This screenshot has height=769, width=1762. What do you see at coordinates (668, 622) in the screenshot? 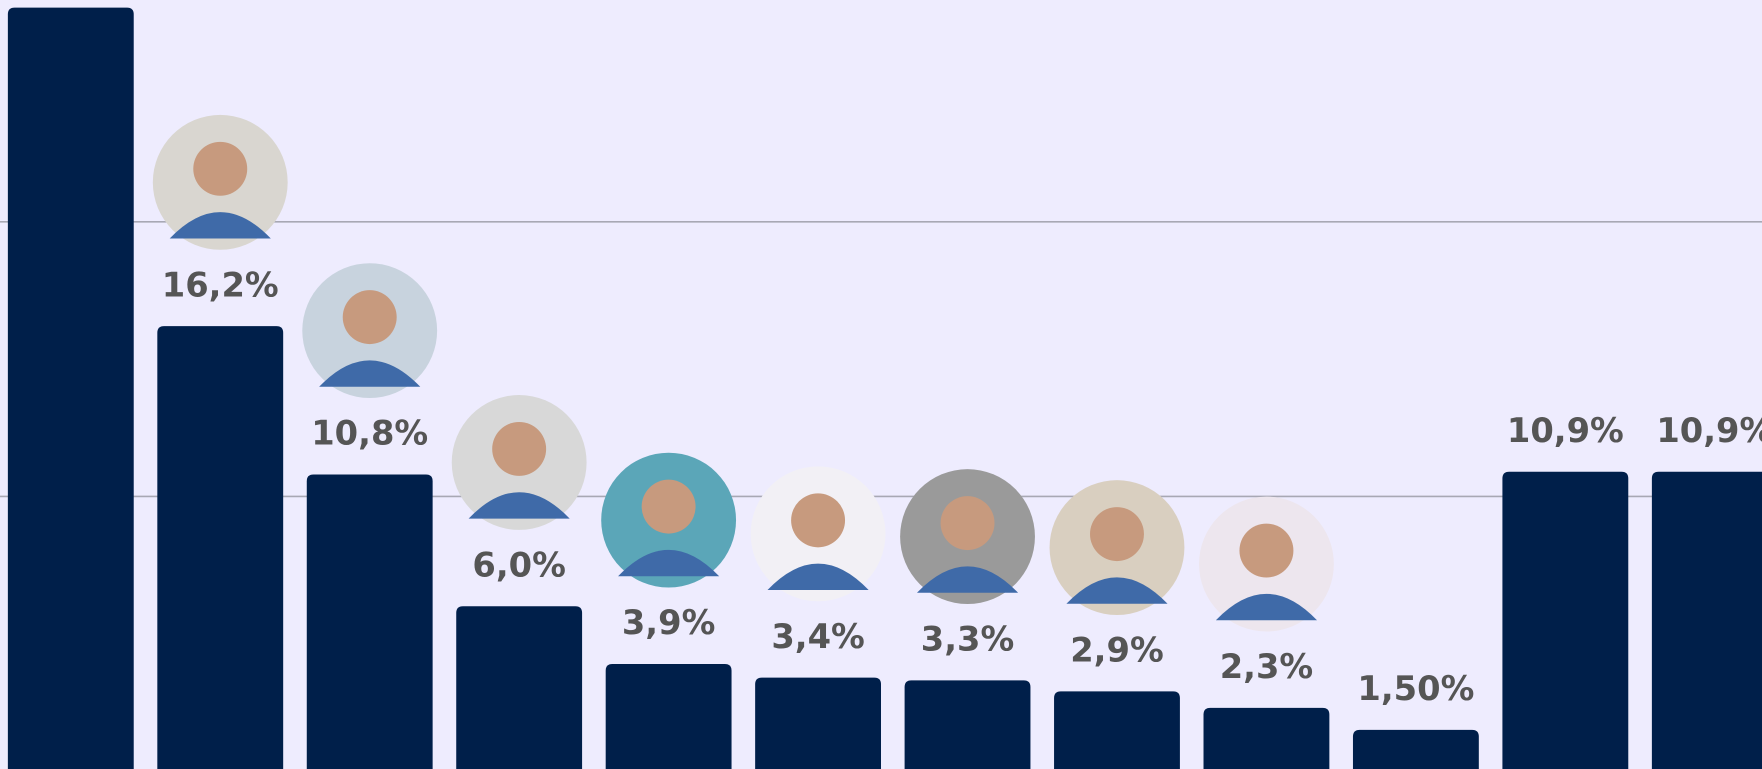
I see `value-label: 3,9%` at bounding box center [668, 622].